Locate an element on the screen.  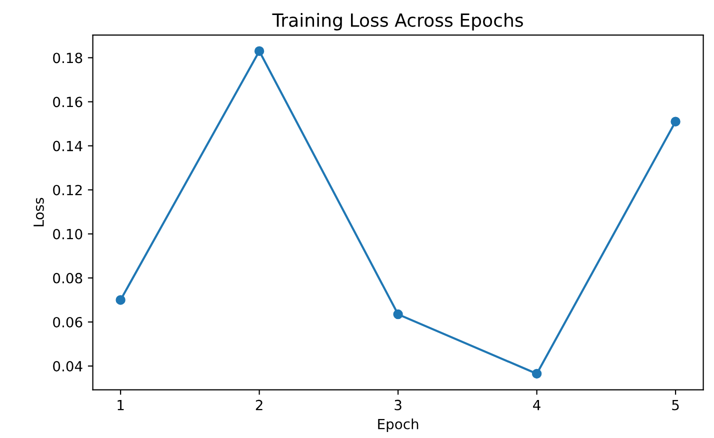
x-tick-label: 3 is located at coordinates (398, 405).